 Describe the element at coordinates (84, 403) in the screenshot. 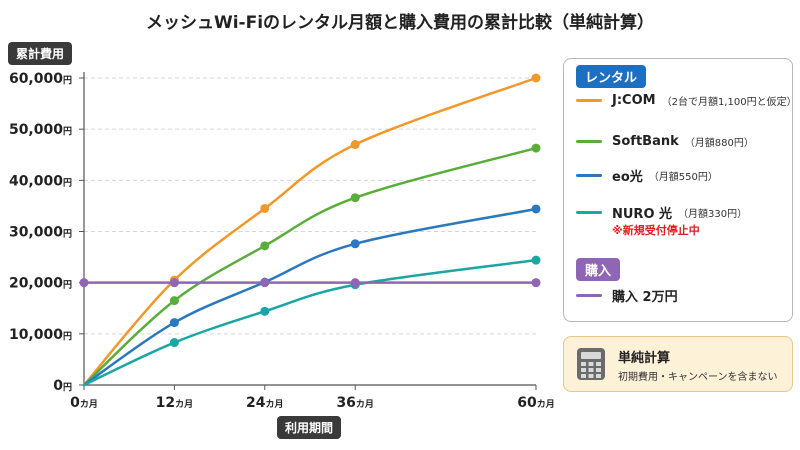

I see `x-tick-label: 0カ月` at that location.